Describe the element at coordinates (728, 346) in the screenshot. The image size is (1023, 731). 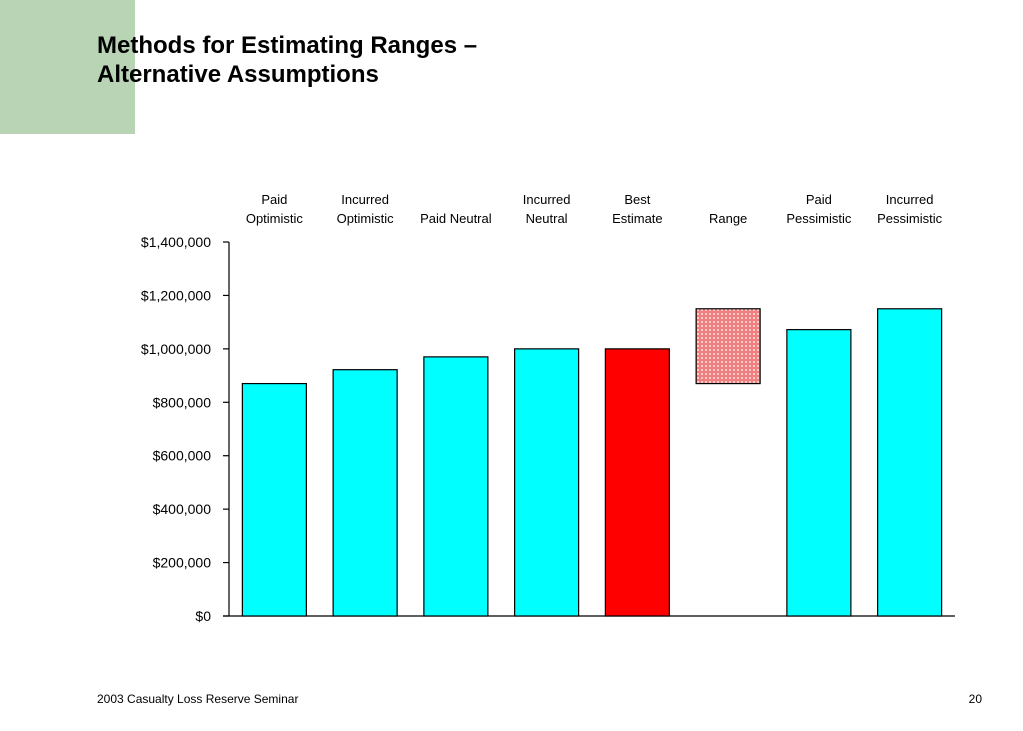
I see `range-box` at that location.